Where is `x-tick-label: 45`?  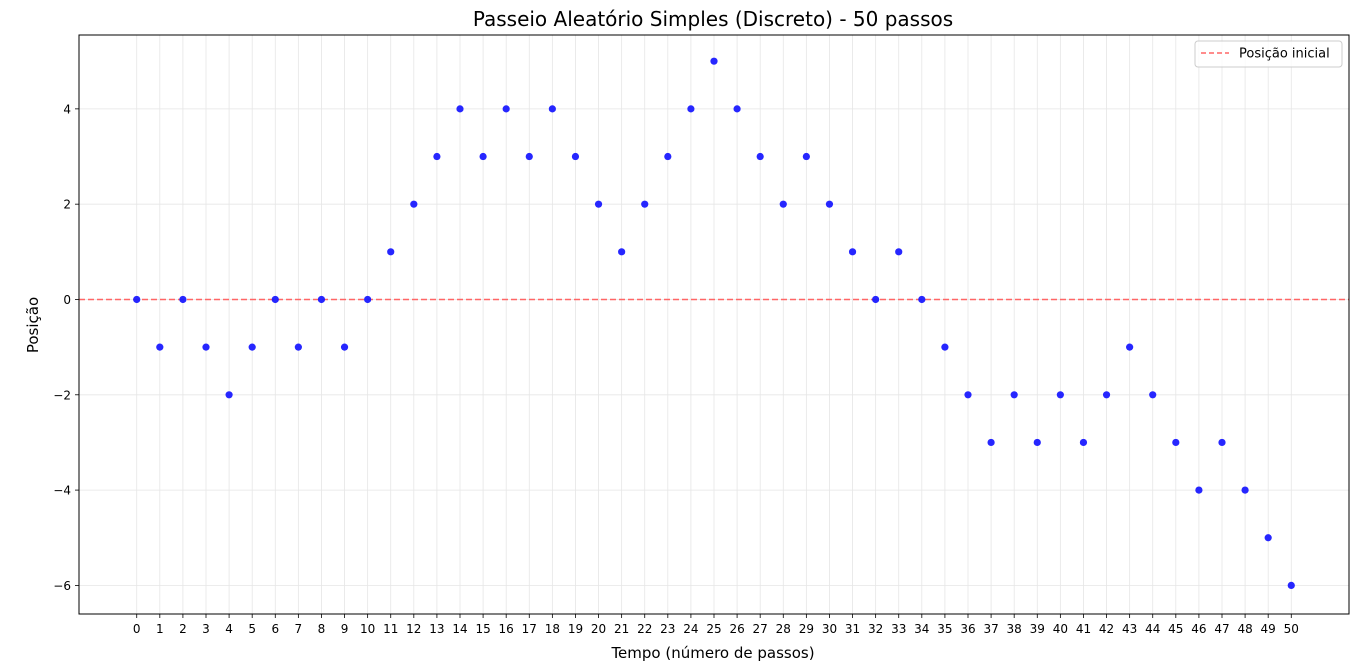
x-tick-label: 45 is located at coordinates (1175, 629).